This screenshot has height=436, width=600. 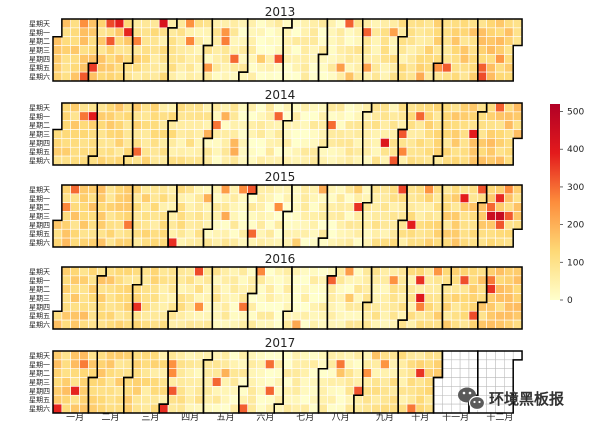 I want to click on colorbar-tick-label: 0, so click(x=570, y=301).